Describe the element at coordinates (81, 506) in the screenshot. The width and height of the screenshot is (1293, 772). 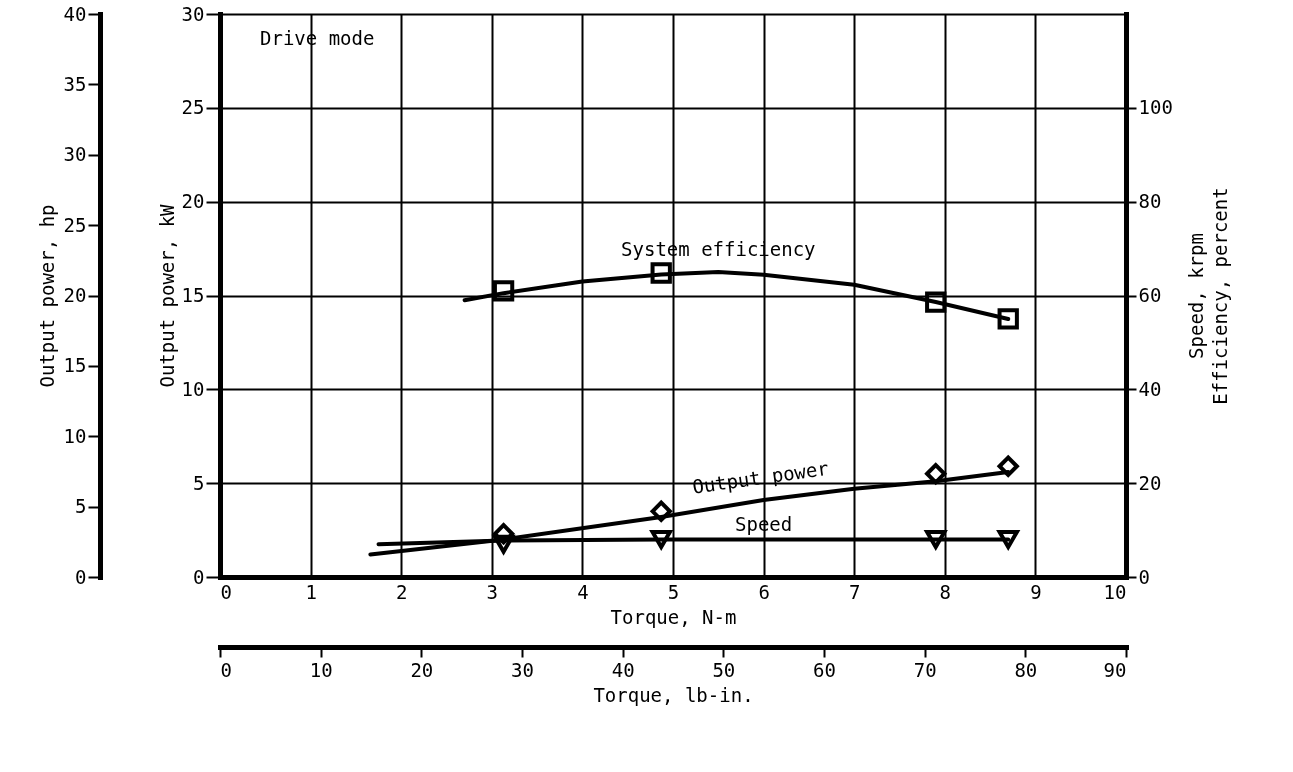
I see `y3-tick-label: 5` at that location.